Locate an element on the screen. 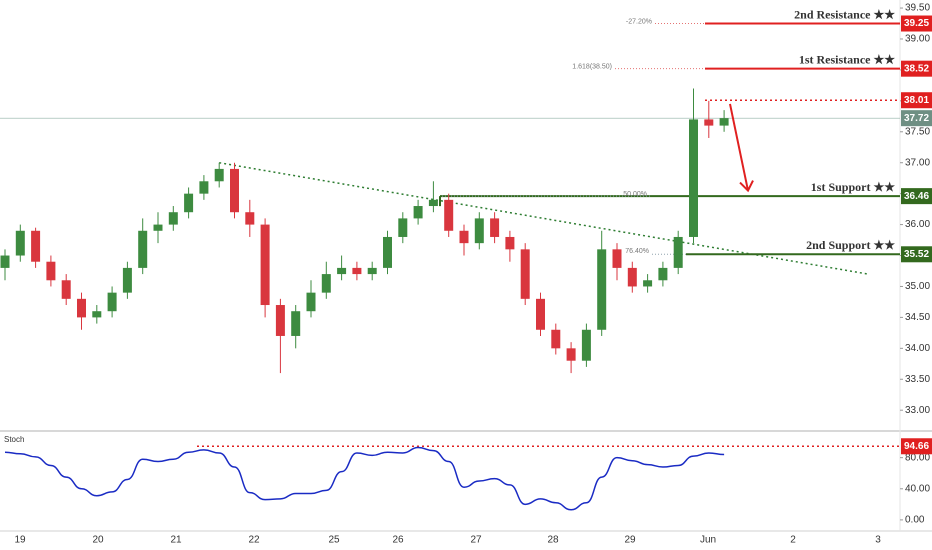 This screenshot has width=932, height=550. y-tick-label: 39.50 is located at coordinates (917, 8).